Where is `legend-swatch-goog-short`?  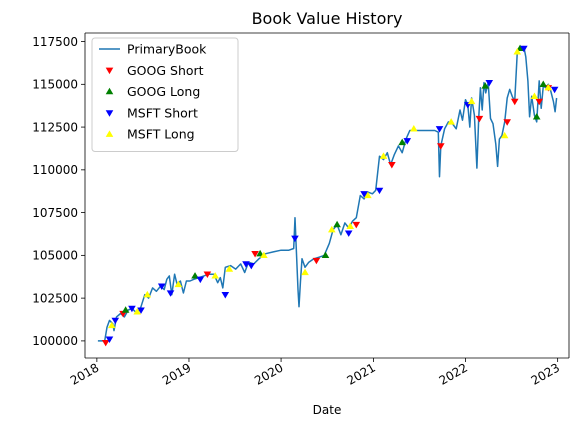
legend-swatch-goog-short is located at coordinates (109, 71).